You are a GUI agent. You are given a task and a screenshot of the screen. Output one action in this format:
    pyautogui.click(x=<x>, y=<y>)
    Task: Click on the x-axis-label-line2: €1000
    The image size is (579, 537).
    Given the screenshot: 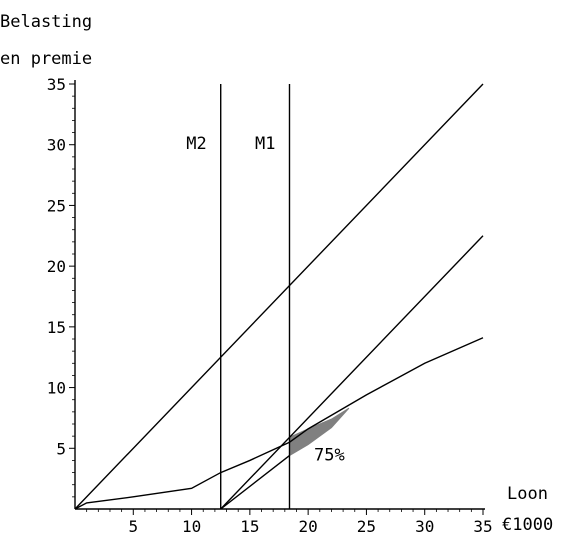 What is the action you would take?
    pyautogui.click(x=527, y=525)
    